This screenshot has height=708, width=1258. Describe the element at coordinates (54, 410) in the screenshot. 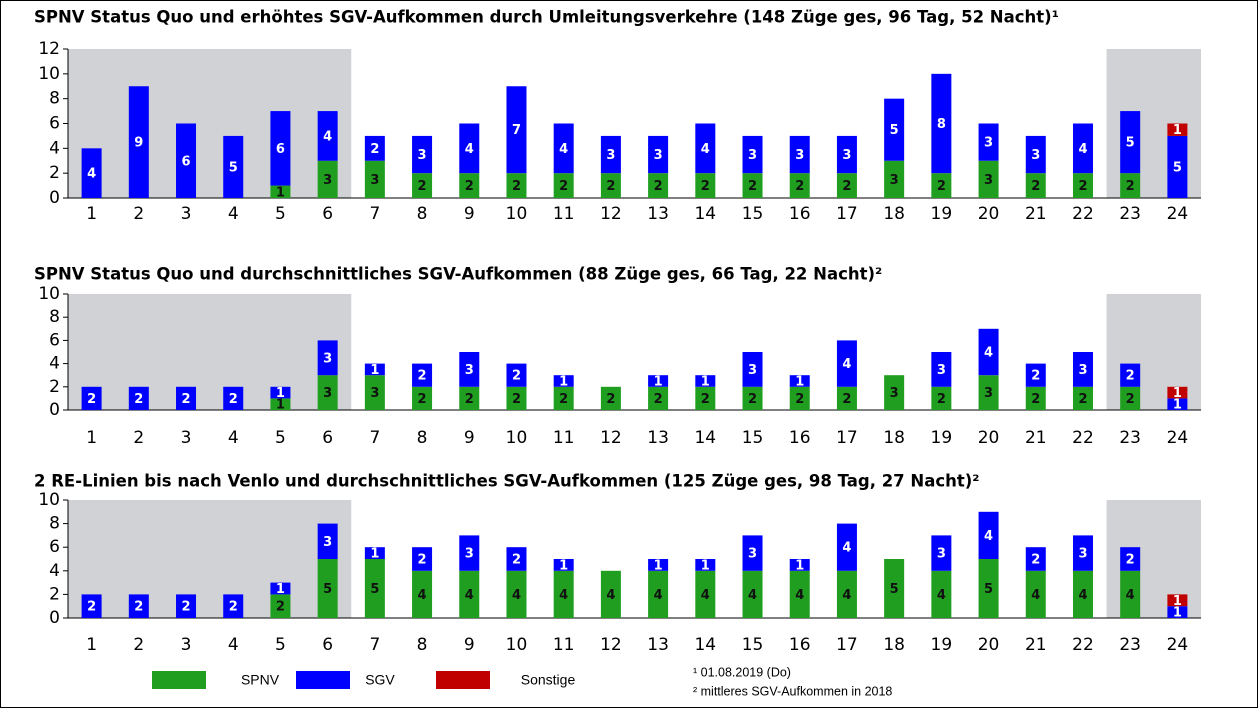

I see `y-tick-label: 0` at that location.